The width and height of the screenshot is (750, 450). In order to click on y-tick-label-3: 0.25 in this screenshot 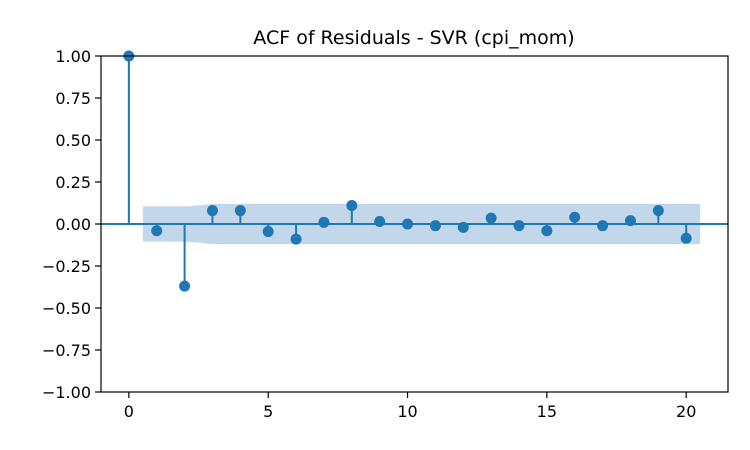, I will do `click(73, 182)`.